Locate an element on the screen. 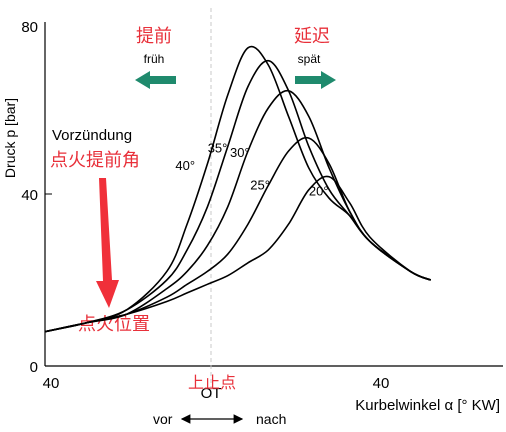  ignition-red-arrow is located at coordinates (107, 243).